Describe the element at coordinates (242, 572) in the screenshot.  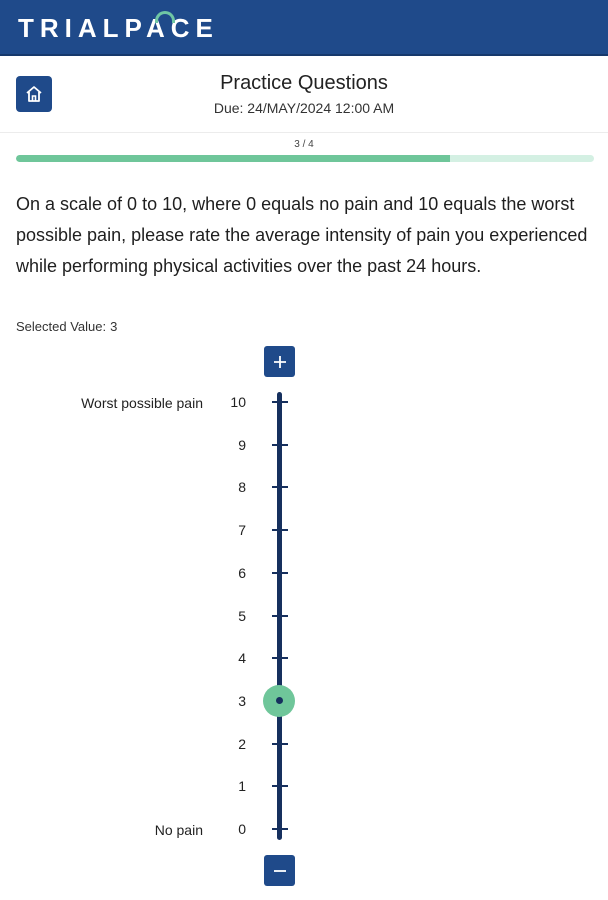
I see `scale-tick-label-6: 6` at that location.